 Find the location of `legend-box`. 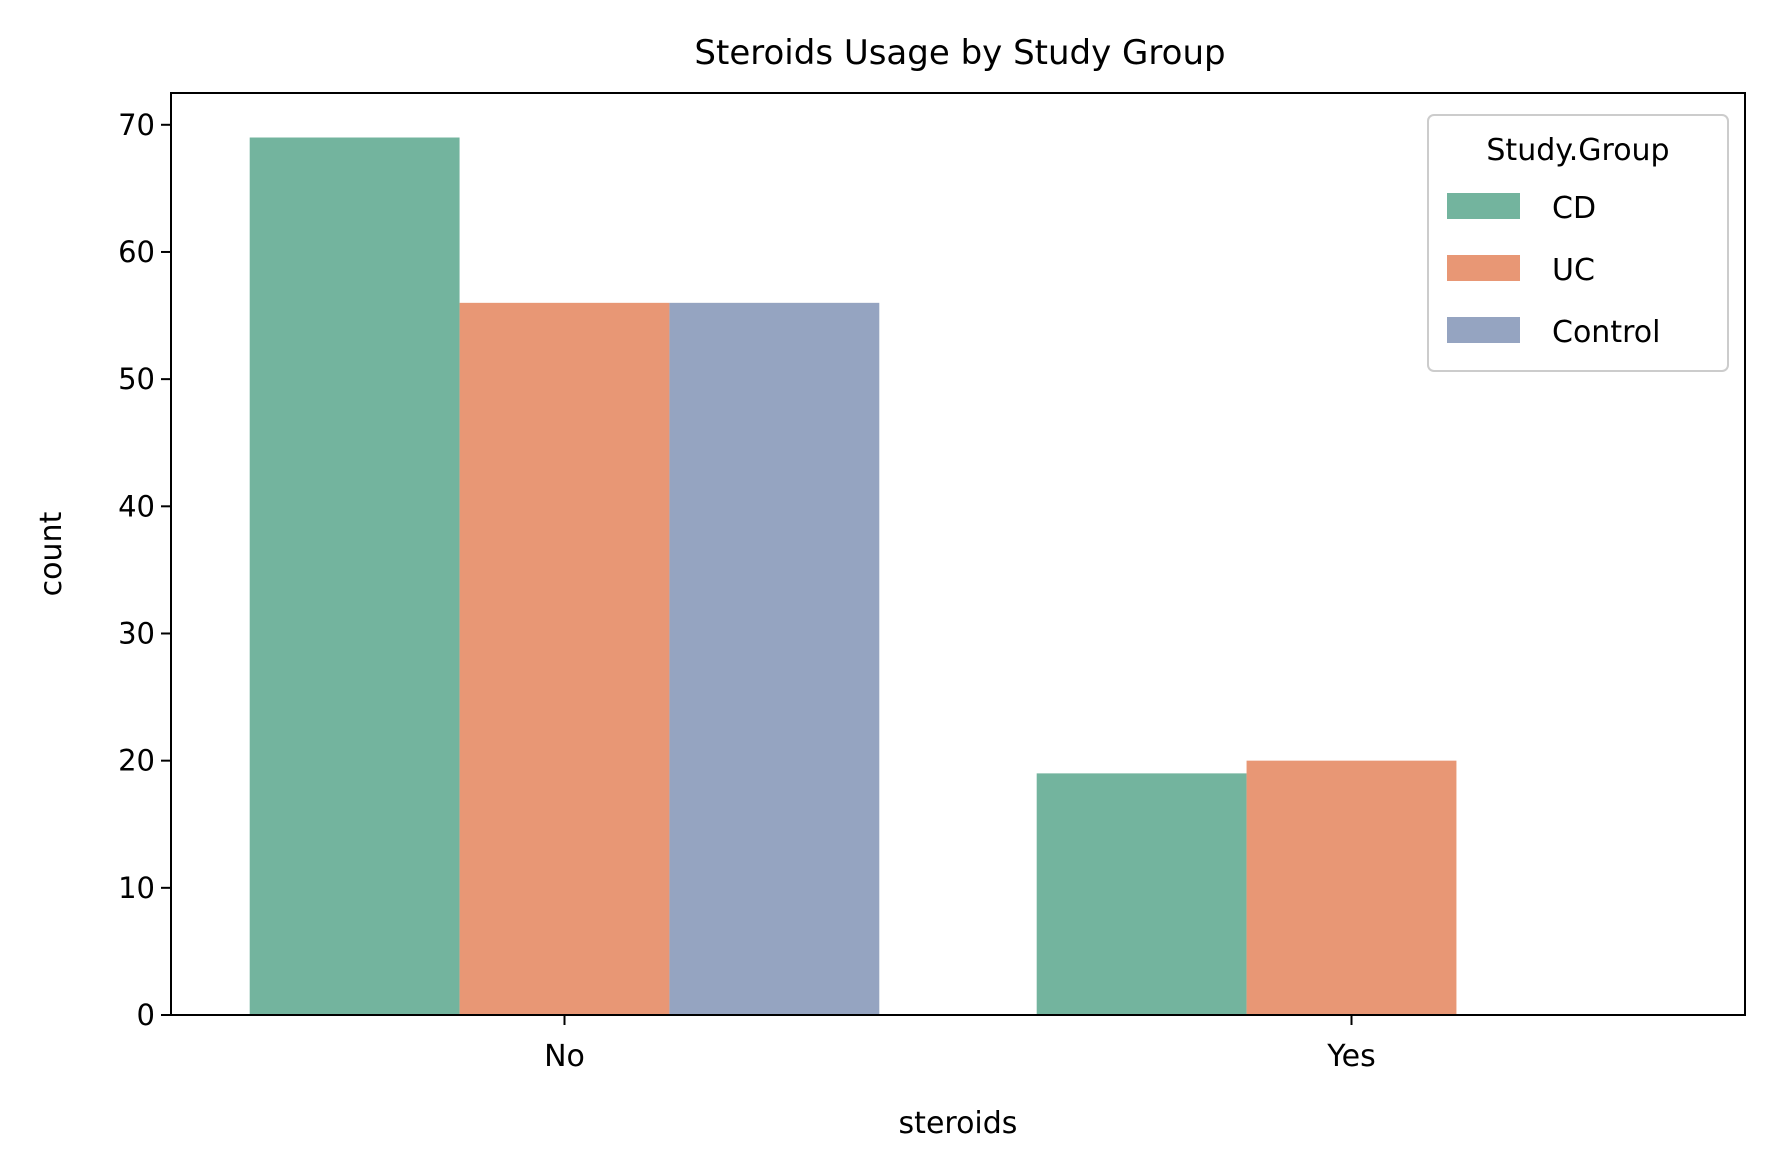

legend-box is located at coordinates (1578, 243).